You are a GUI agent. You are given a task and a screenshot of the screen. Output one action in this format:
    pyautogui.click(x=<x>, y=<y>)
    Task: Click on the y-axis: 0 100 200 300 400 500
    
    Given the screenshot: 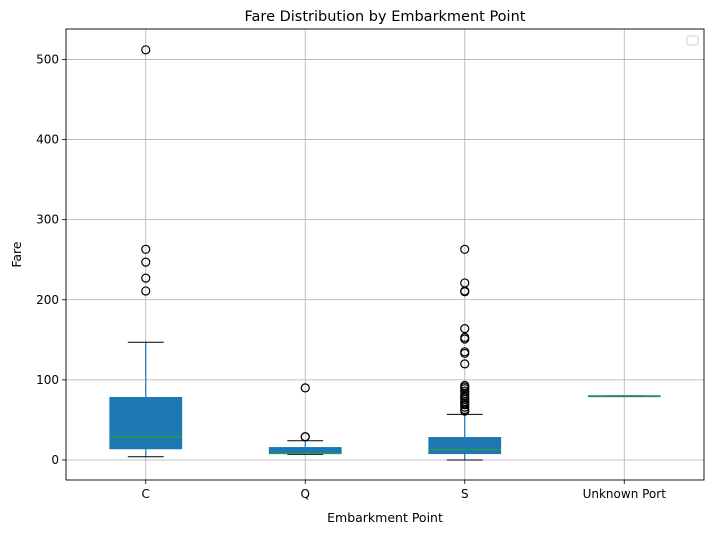 What is the action you would take?
    pyautogui.click(x=51, y=259)
    